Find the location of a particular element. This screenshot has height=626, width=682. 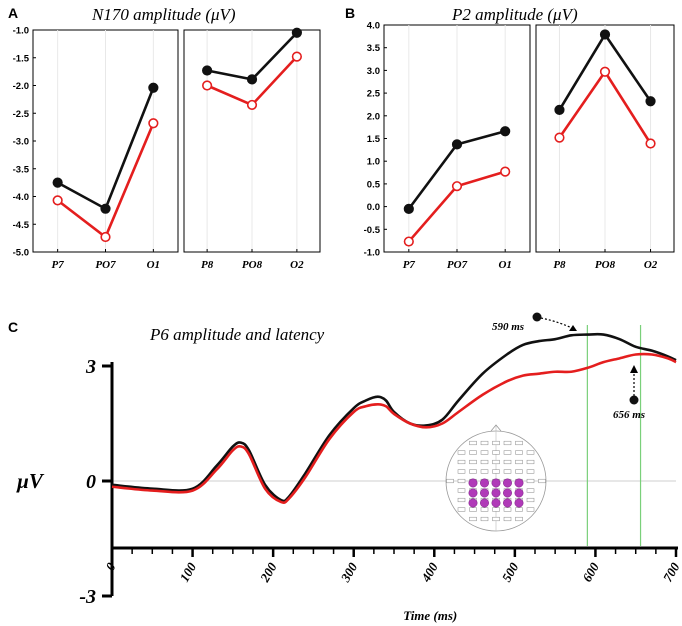

panel-b-ytick-label: 0.0 is located at coordinates (373, 207).